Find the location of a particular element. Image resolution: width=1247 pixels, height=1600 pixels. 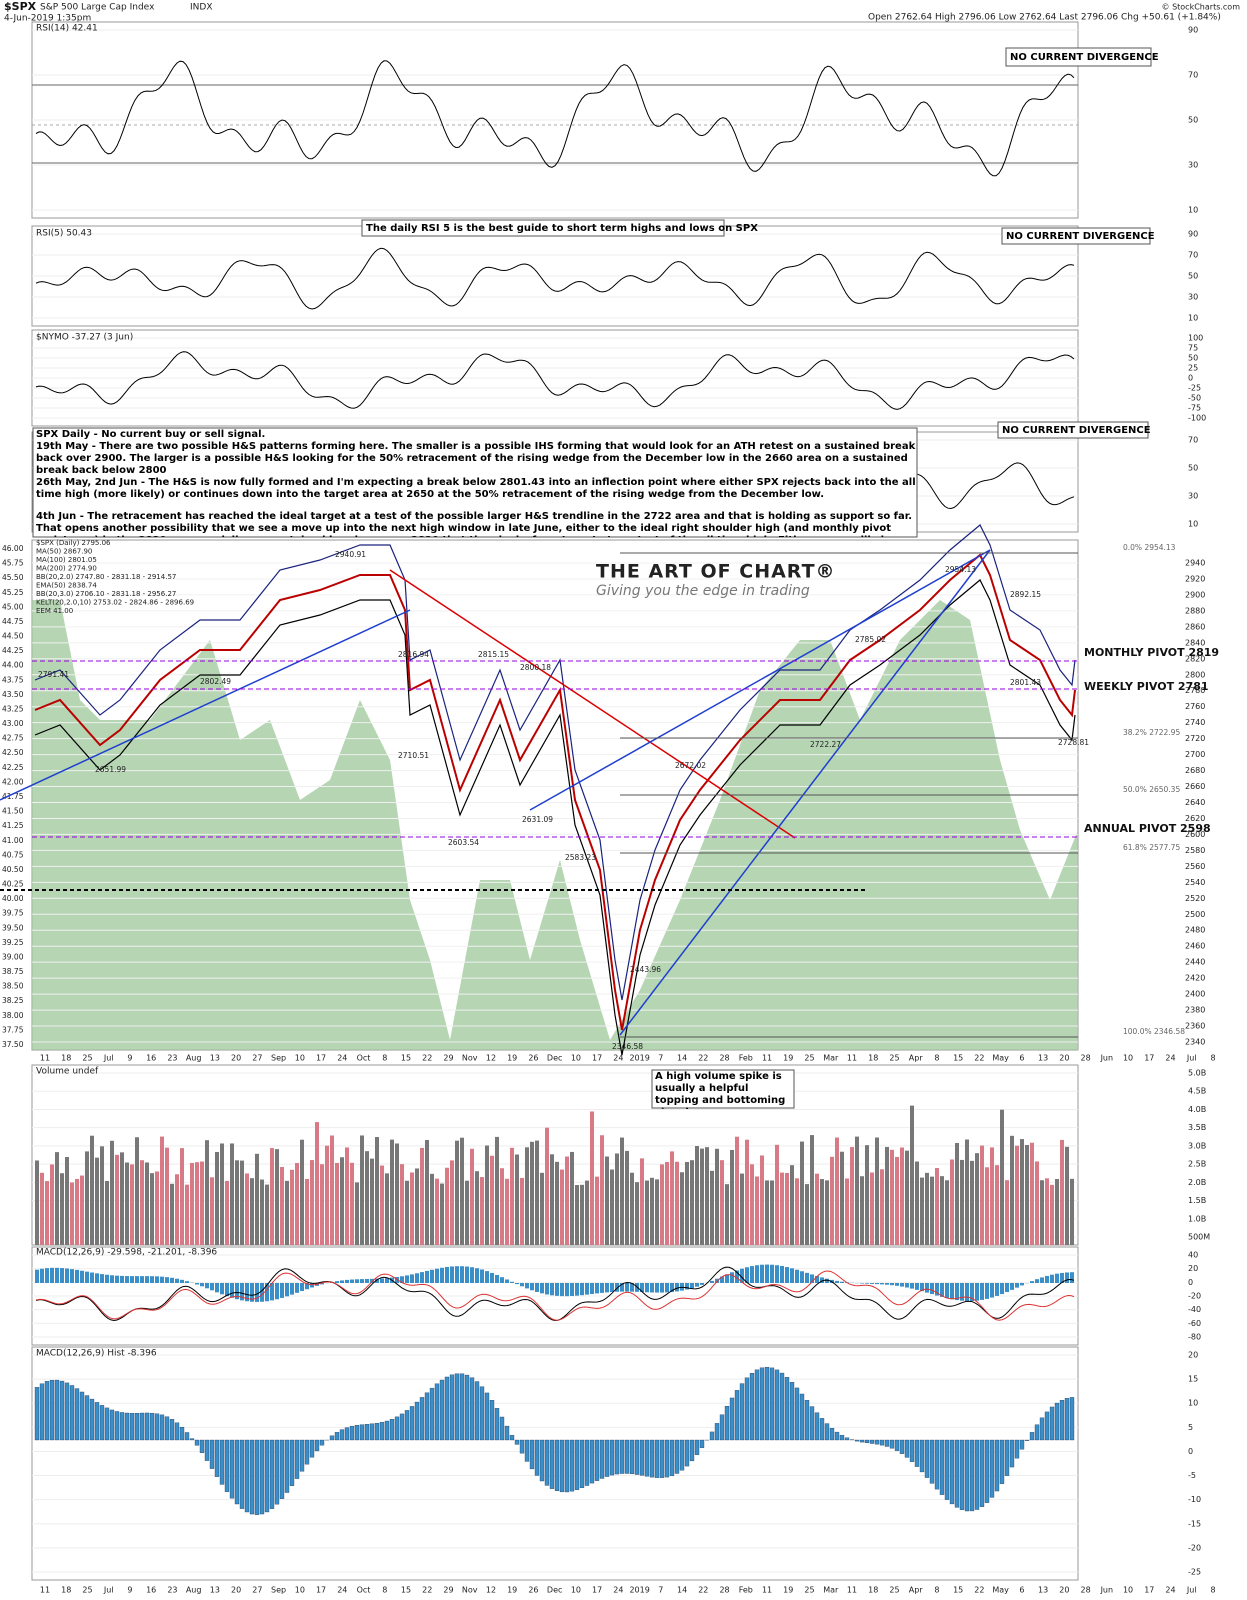

legend-entry: $SPX (Daily) 2795.06 is located at coordinates (73, 543).